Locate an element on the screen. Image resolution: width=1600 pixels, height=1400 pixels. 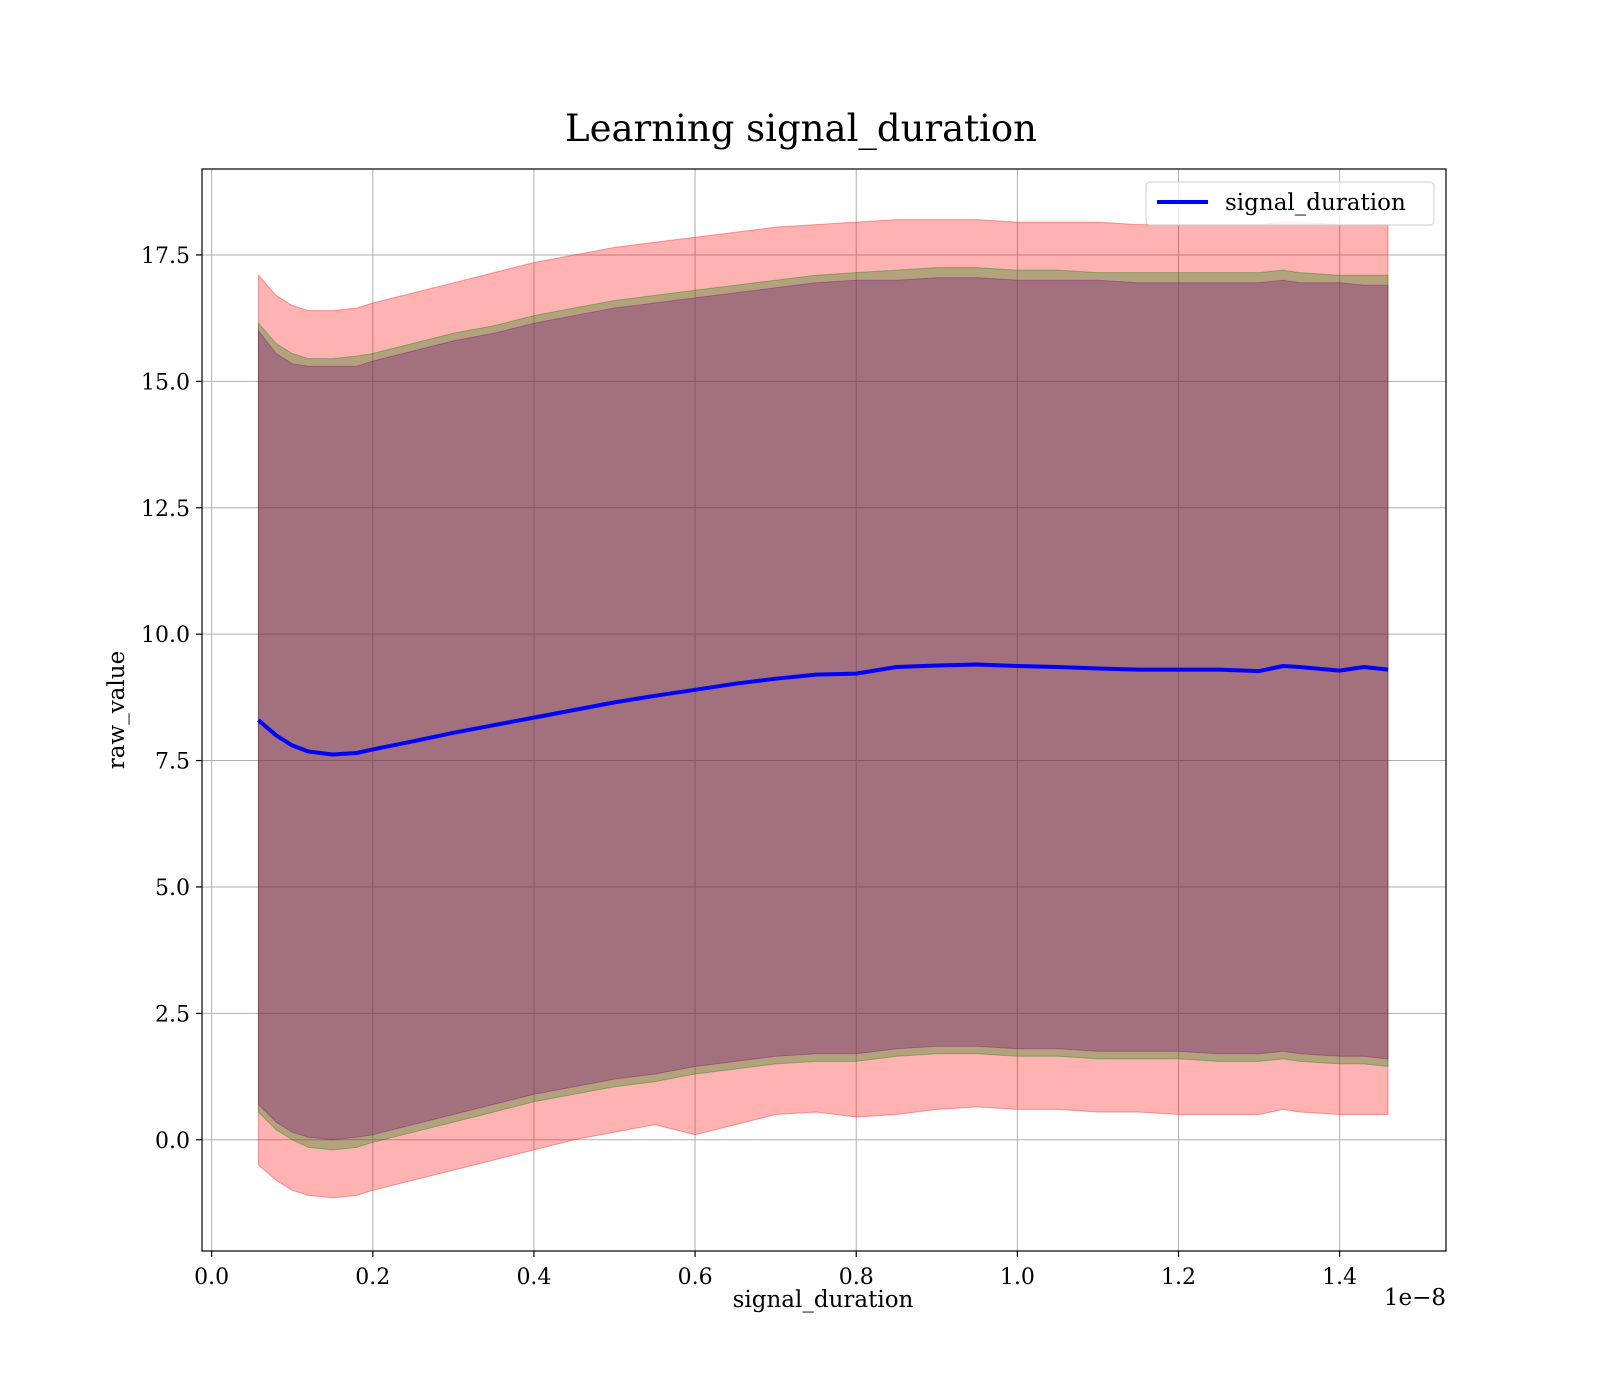
legend: signal_duration is located at coordinates (1290, 203).